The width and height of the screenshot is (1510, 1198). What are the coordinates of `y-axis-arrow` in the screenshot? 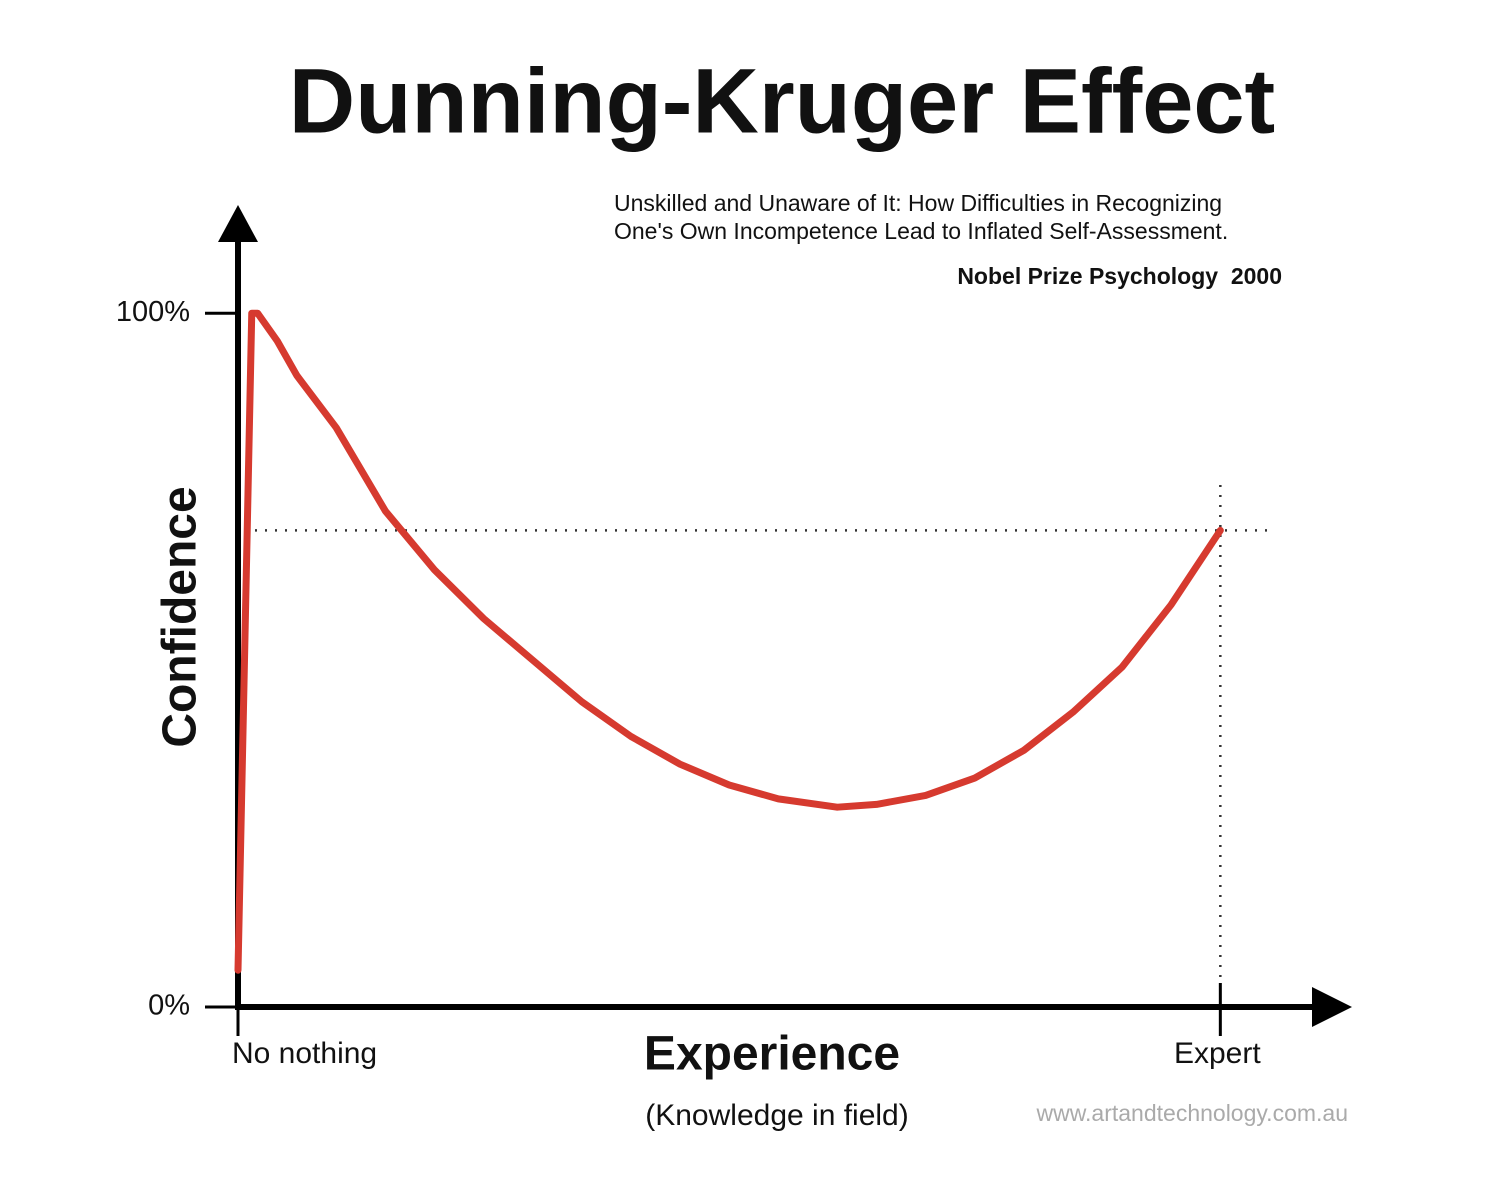 It's located at (238, 223).